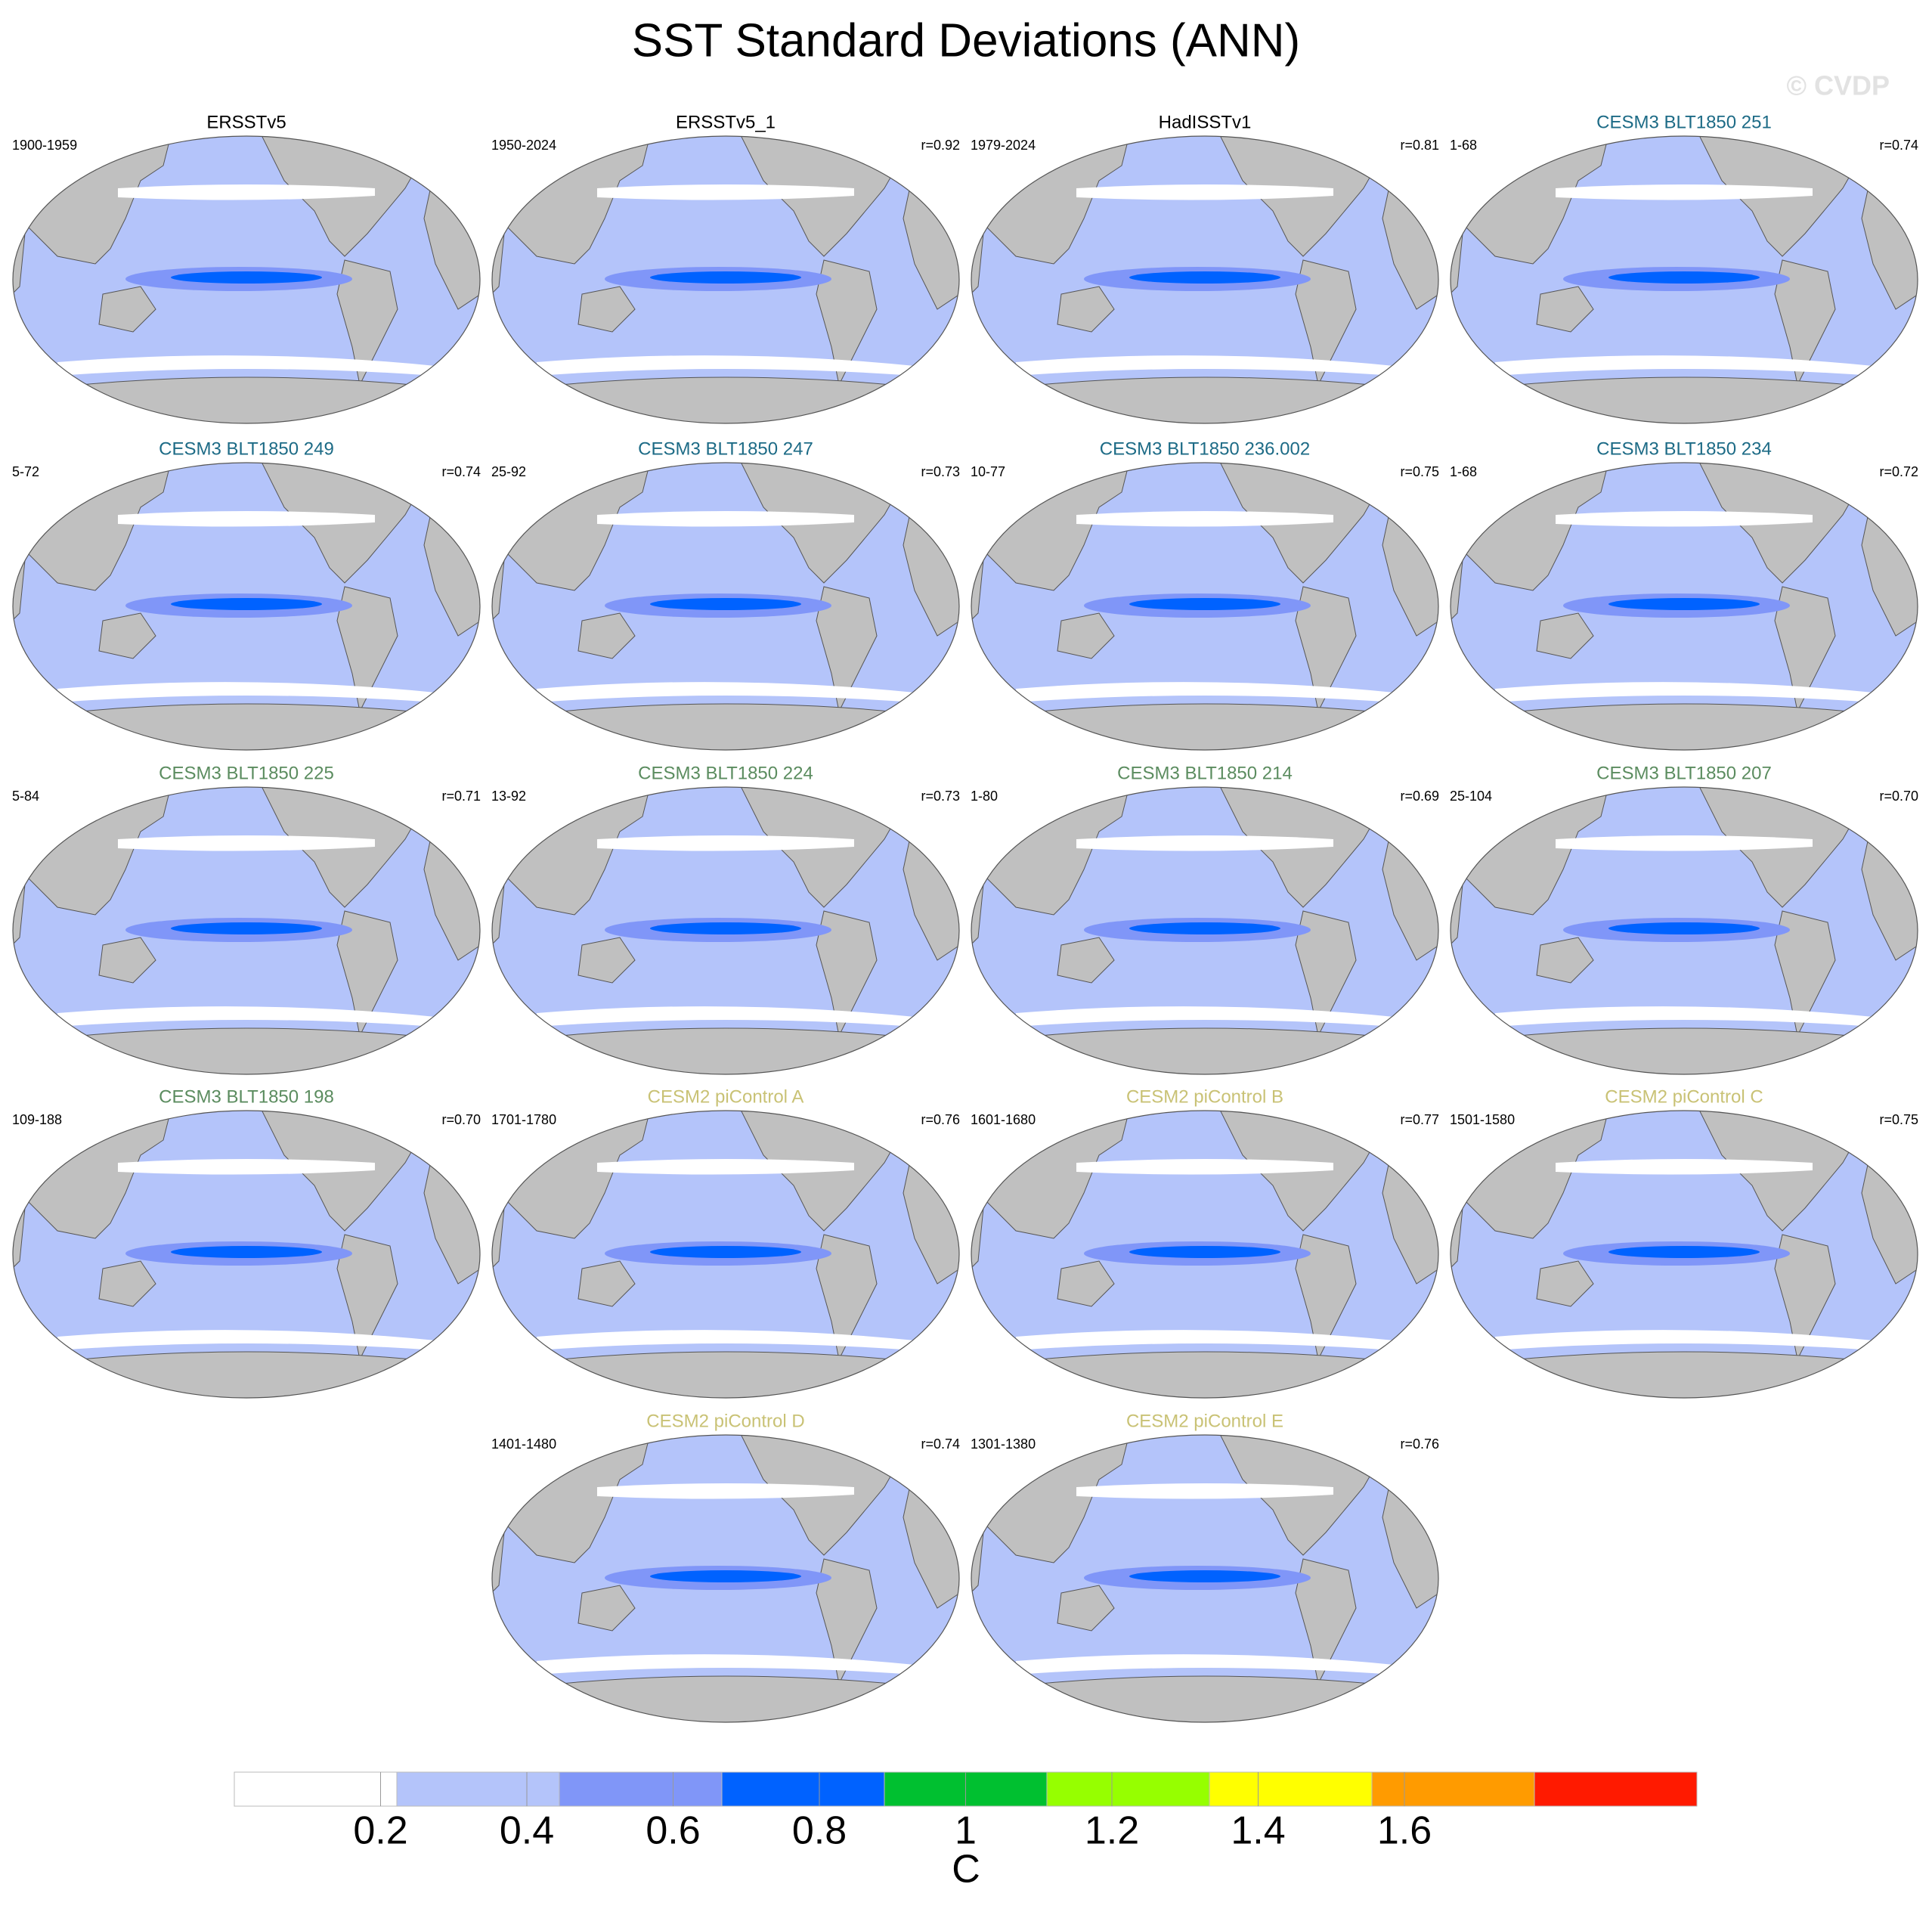  Describe the element at coordinates (246, 122) in the screenshot. I see `panel-title: ERSSTv5` at that location.